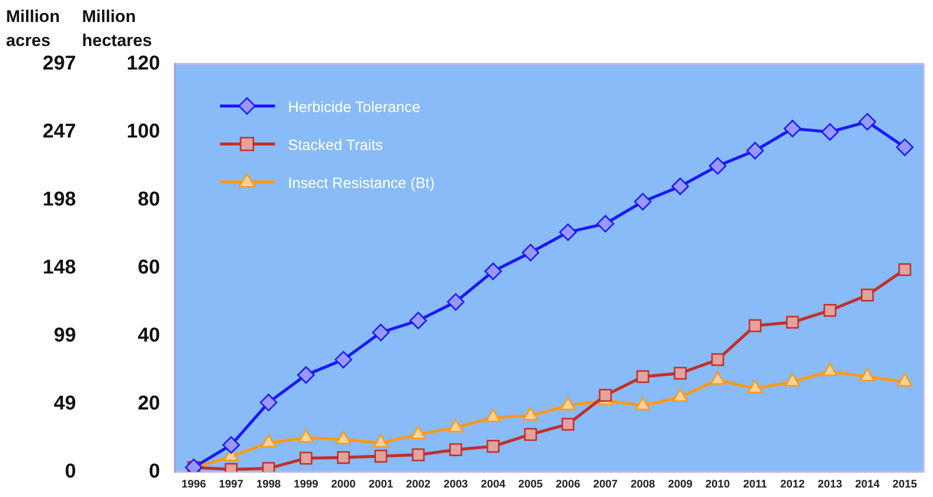 The height and width of the screenshot is (497, 933). I want to click on y-tick-label: 20, so click(149, 403).